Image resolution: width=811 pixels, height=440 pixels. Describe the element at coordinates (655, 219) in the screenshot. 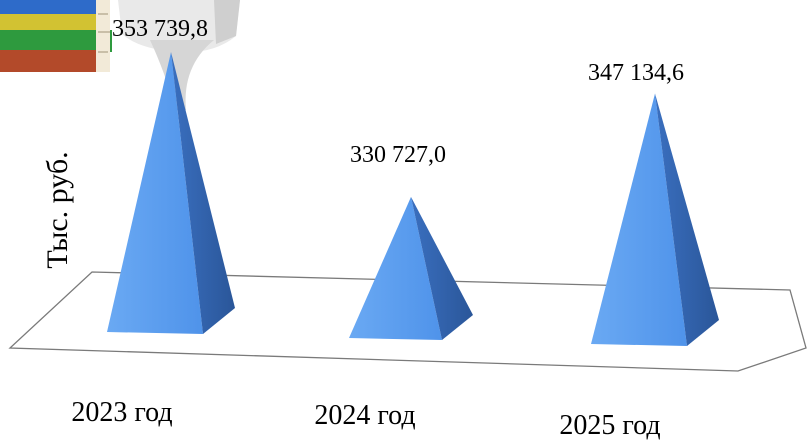

I see `pyramid-bar-2025` at that location.